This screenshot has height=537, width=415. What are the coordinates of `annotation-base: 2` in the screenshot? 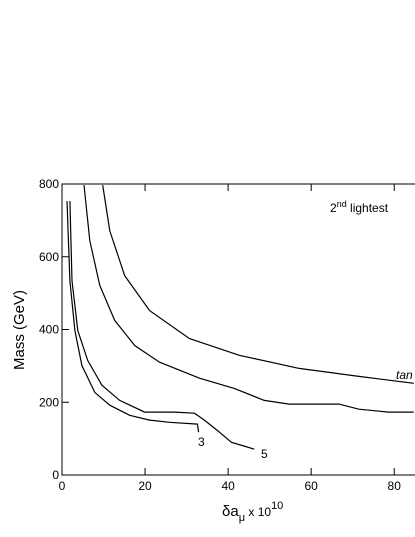 It's located at (333, 208).